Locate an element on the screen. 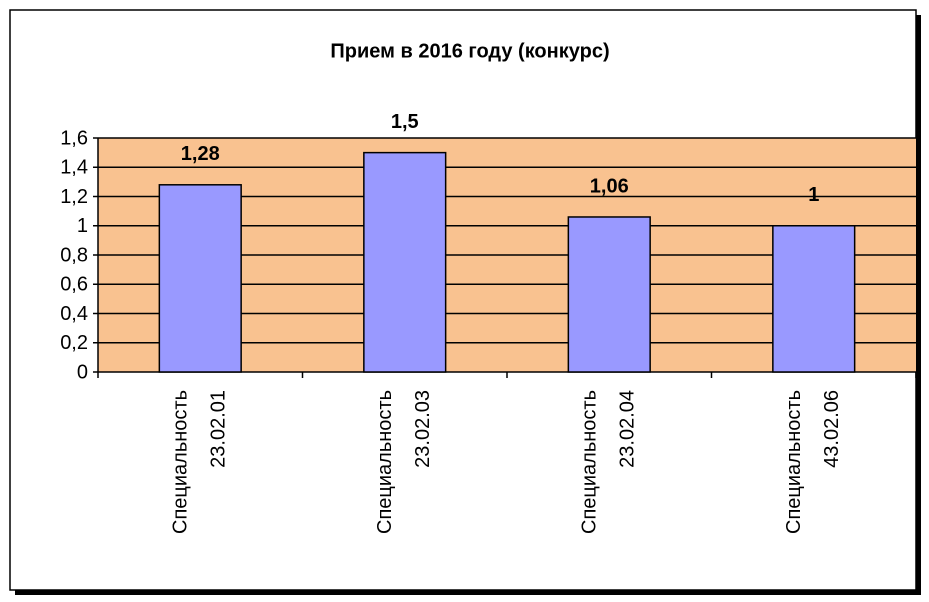 The width and height of the screenshot is (929, 602). y-tick-label: 0 is located at coordinates (82, 372).